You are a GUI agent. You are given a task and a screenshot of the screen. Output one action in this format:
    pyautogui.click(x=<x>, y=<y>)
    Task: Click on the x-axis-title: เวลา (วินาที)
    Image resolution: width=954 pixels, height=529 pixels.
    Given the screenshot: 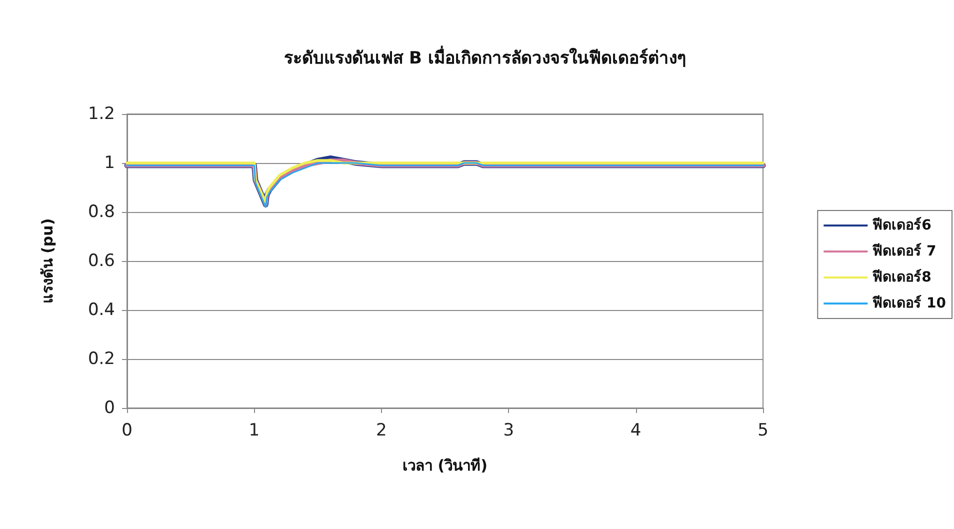 What is the action you would take?
    pyautogui.click(x=445, y=465)
    